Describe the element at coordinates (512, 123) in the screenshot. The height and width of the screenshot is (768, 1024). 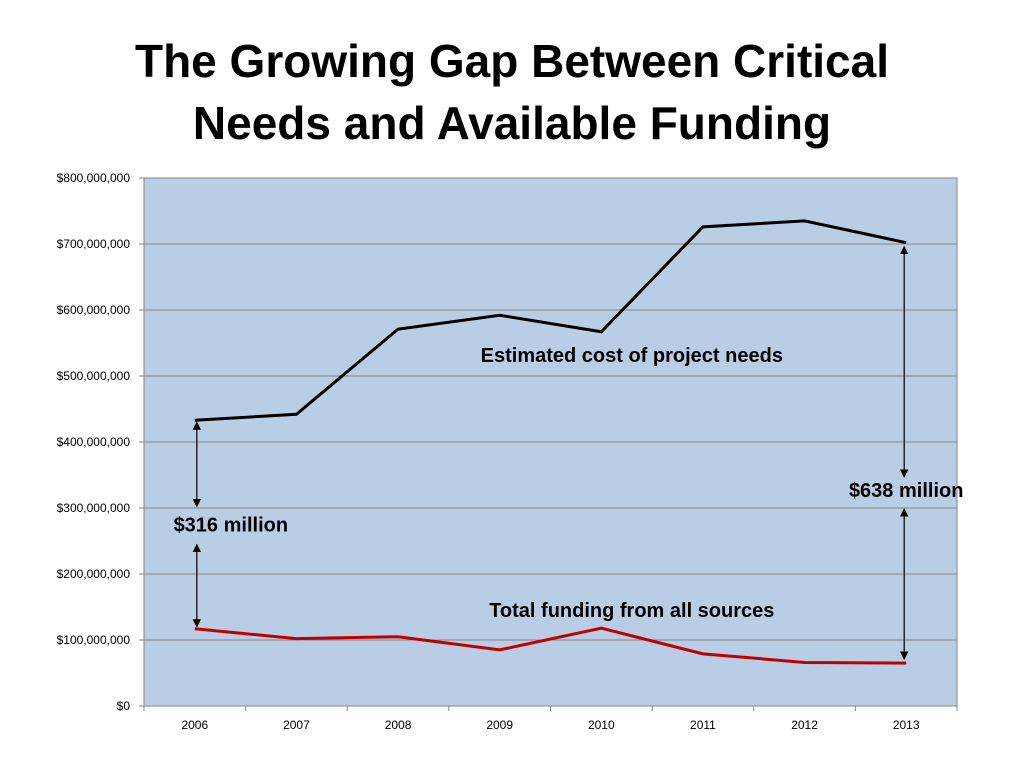
I see `title-line-2: Needs and Available Funding` at that location.